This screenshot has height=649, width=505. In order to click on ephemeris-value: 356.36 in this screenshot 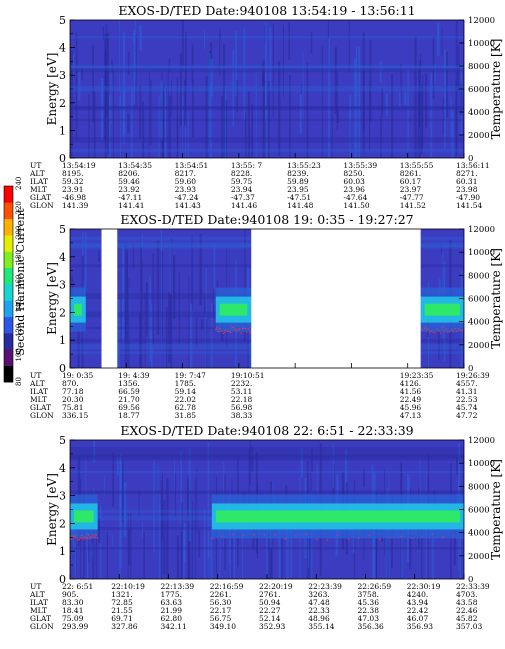, I will do `click(371, 626)`.